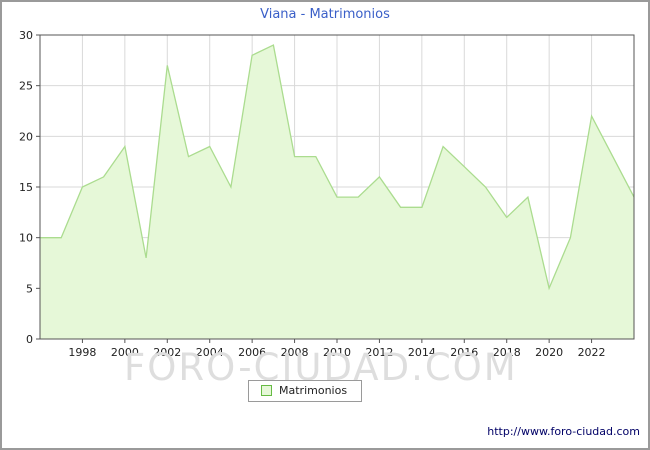 The image size is (650, 450). What do you see at coordinates (167, 352) in the screenshot?
I see `svg-text: 2002` at bounding box center [167, 352].